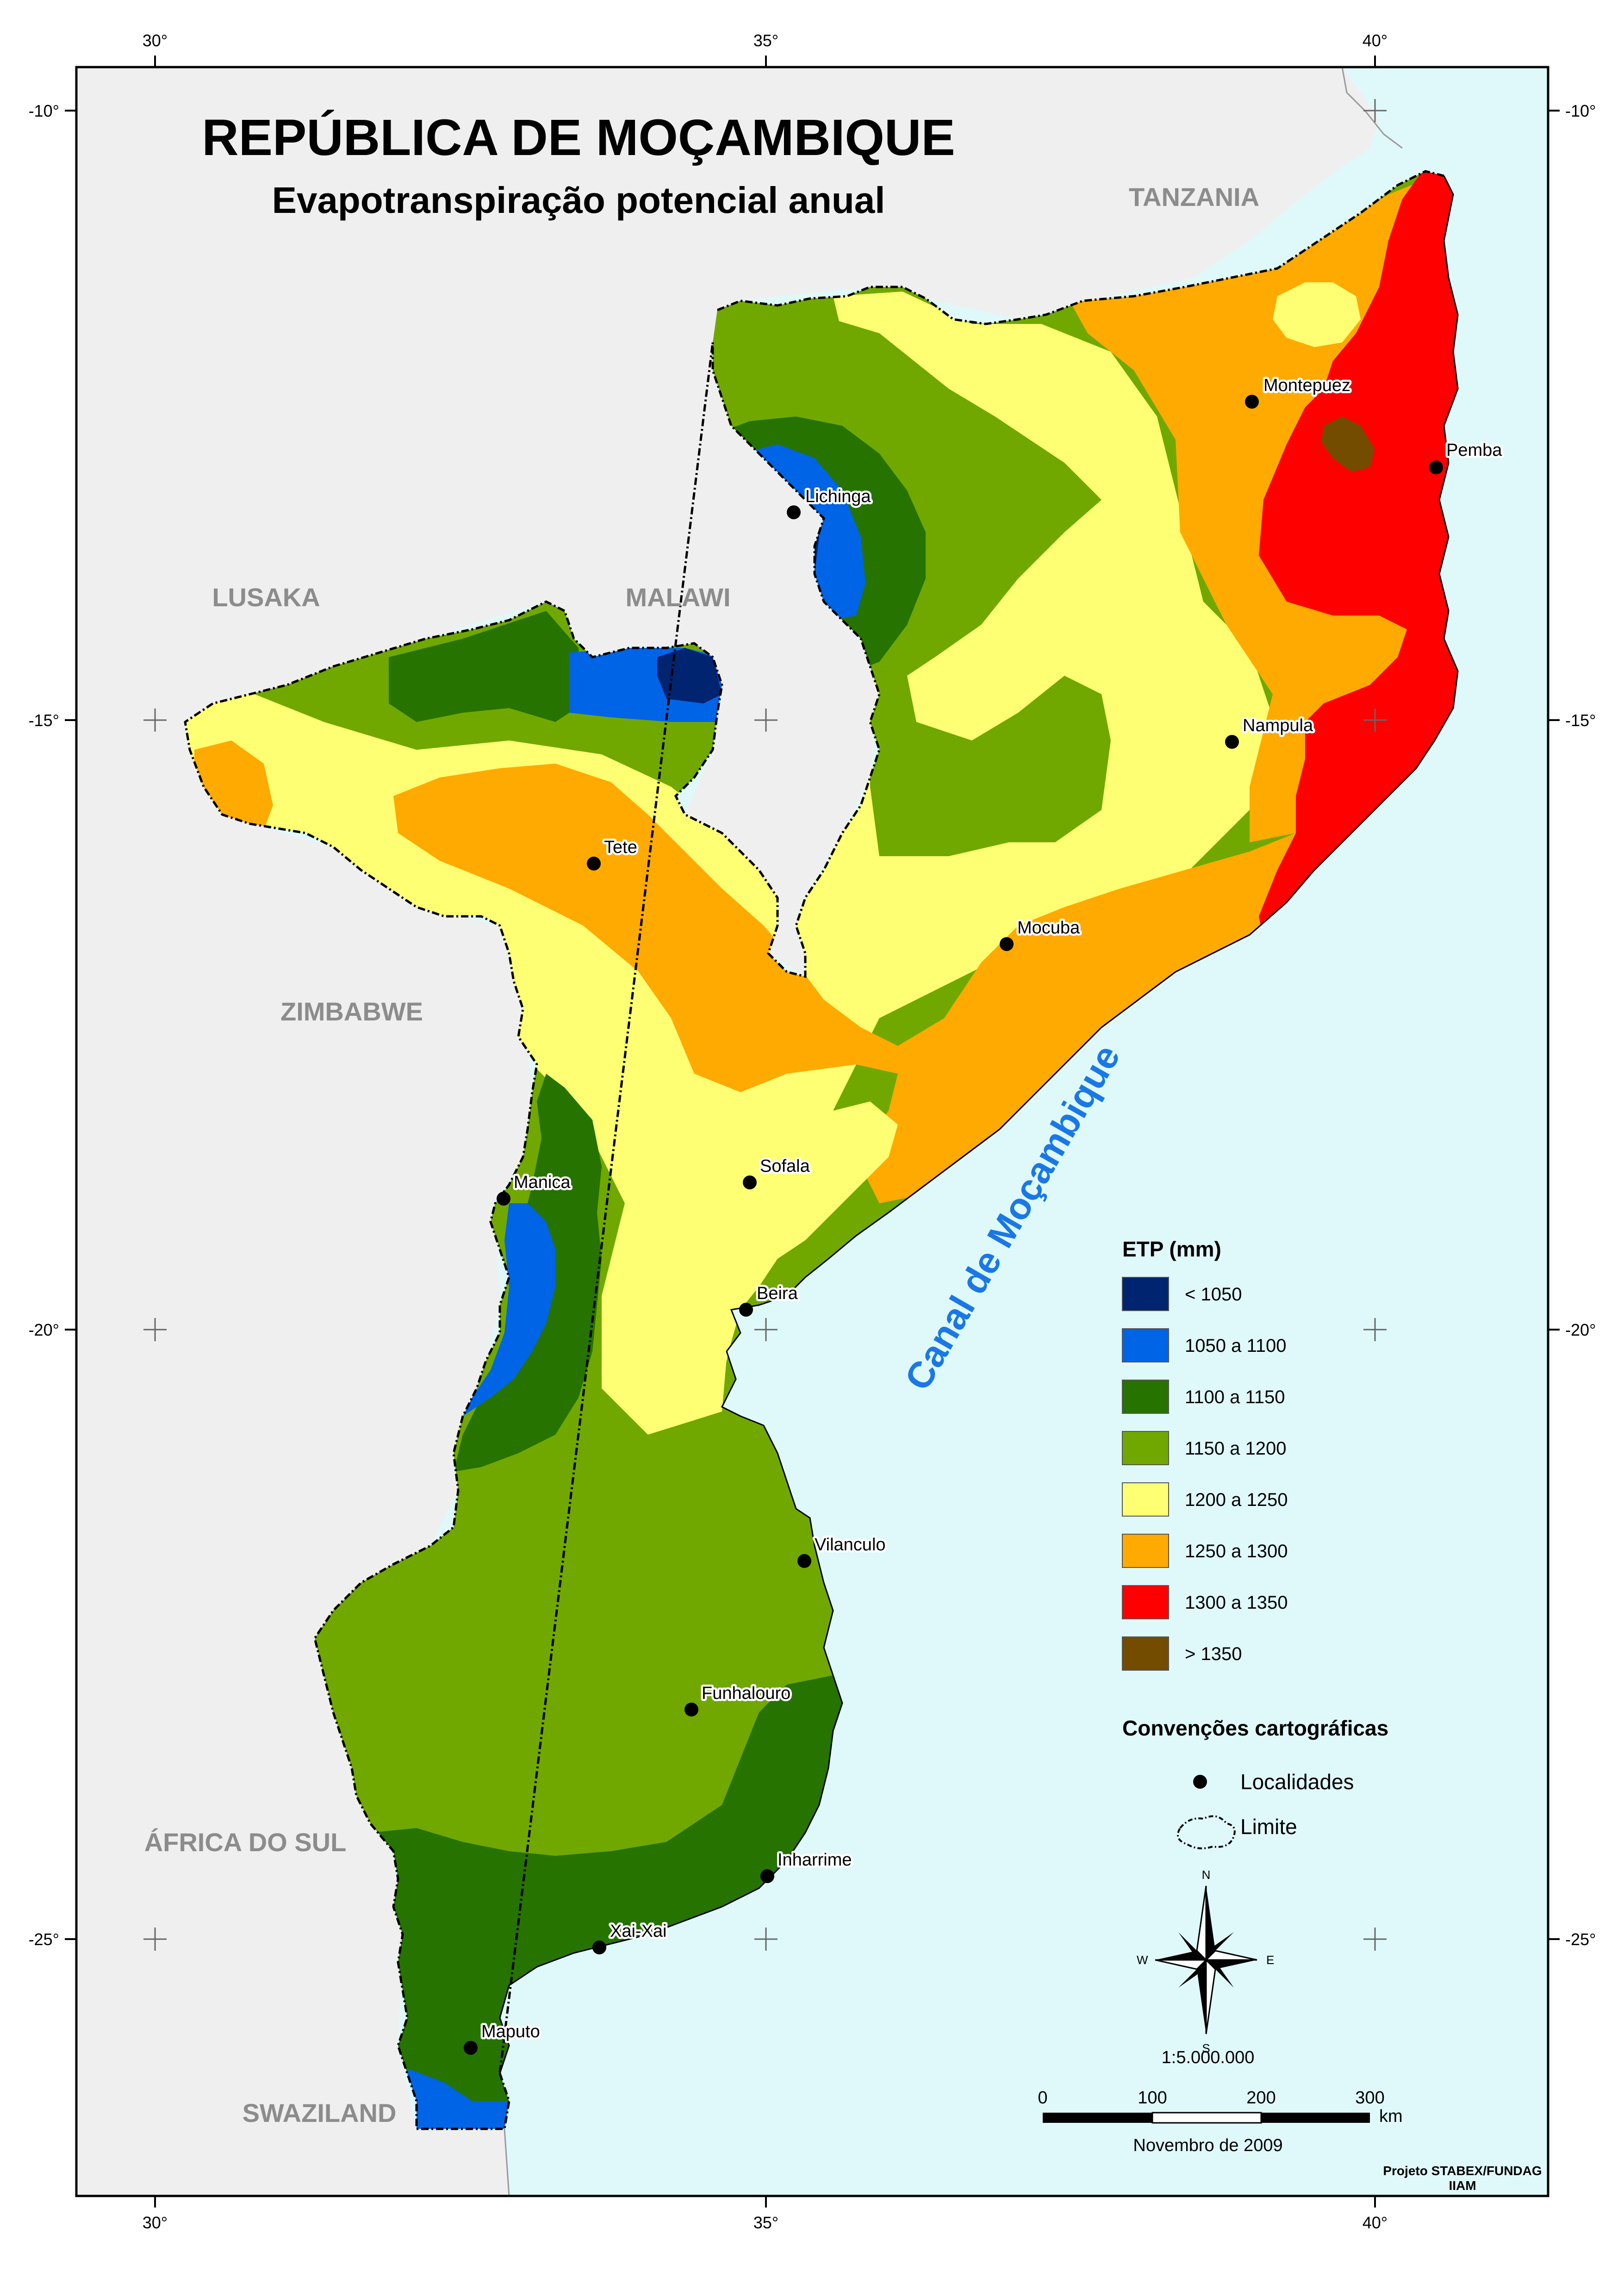 Image resolution: width=1624 pixels, height=2295 pixels. What do you see at coordinates (44, 1329) in the screenshot?
I see `lat-label-left-20: -20°` at bounding box center [44, 1329].